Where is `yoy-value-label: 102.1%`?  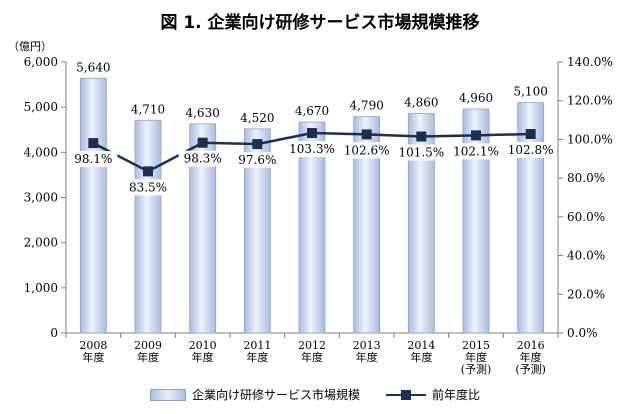 yoy-value-label: 102.1% is located at coordinates (476, 151).